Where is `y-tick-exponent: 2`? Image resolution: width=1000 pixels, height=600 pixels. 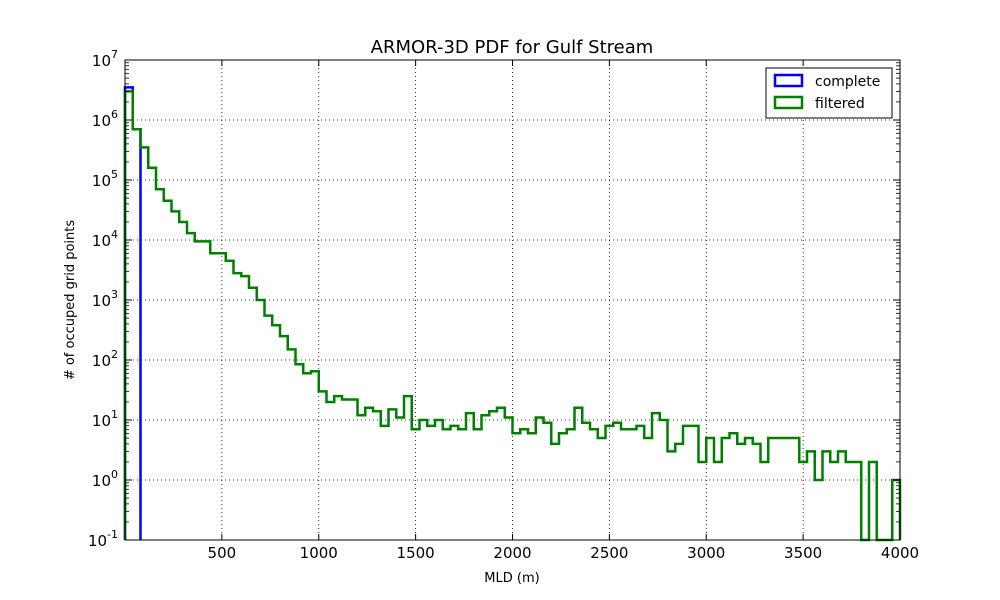
y-tick-exponent: 2 is located at coordinates (114, 354).